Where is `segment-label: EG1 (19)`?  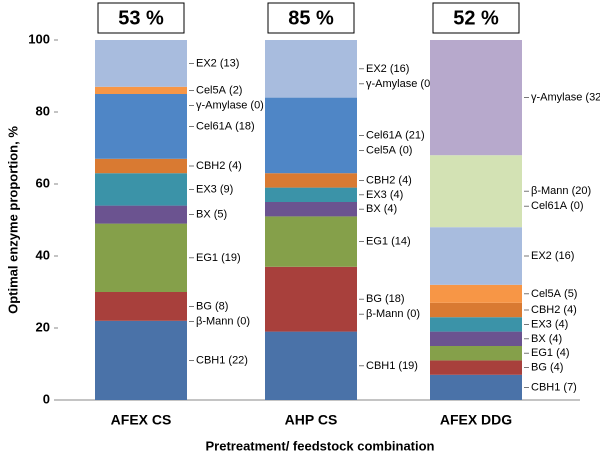 segment-label: EG1 (19) is located at coordinates (218, 258).